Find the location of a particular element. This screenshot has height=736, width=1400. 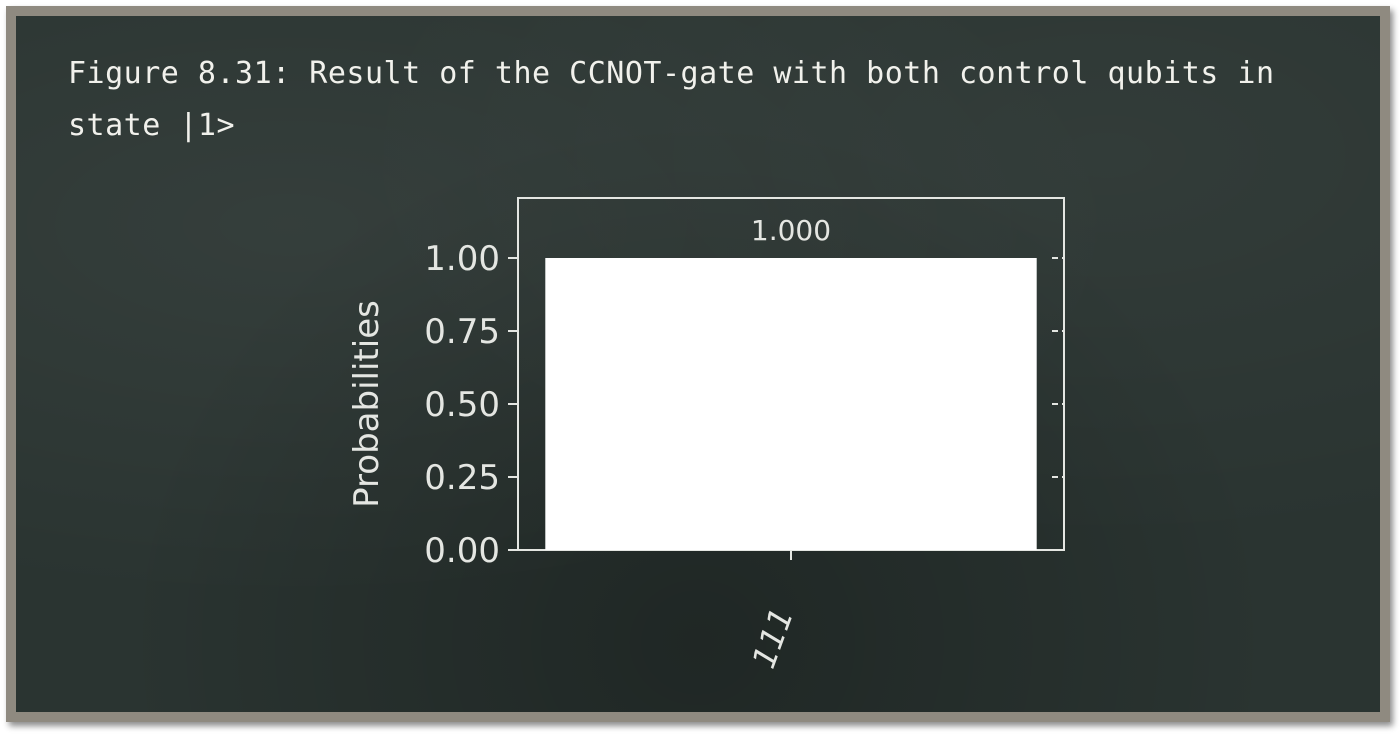

y-tick-label: 0.25 is located at coordinates (462, 478).